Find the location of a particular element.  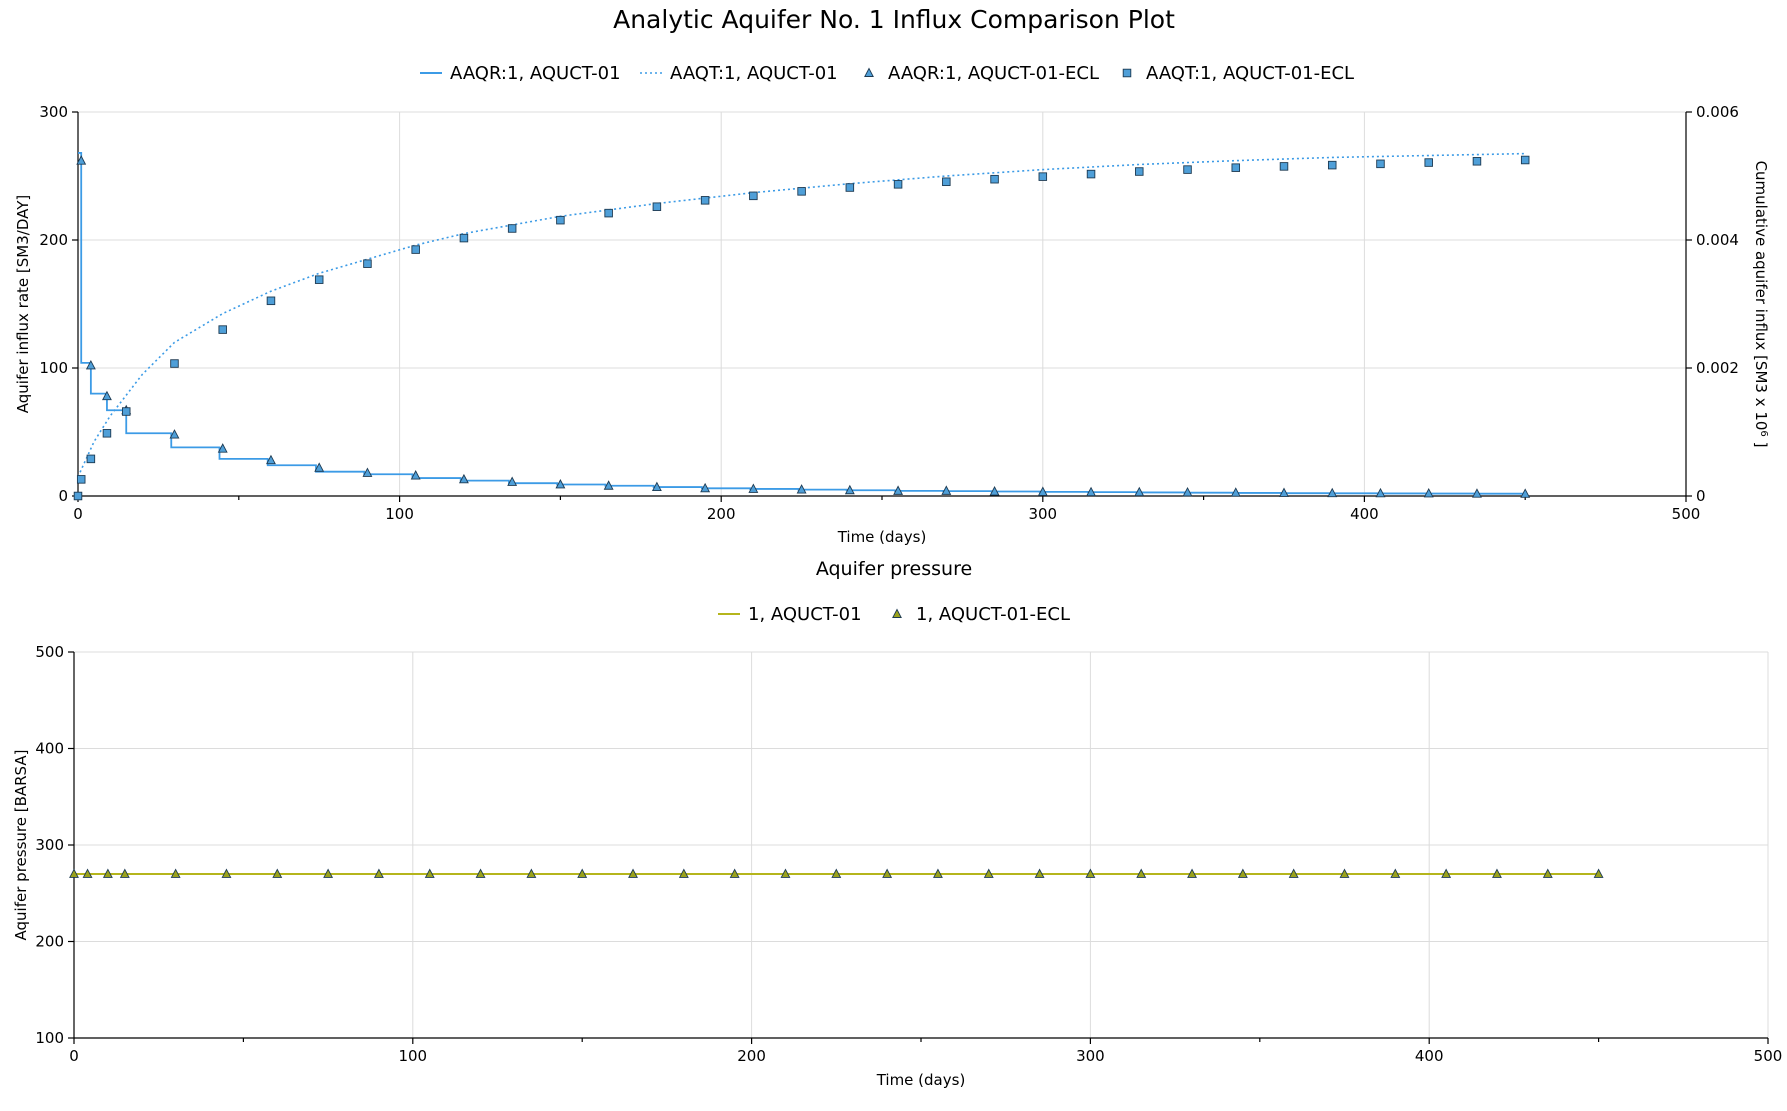

bottom-x-axis-label: Time (days) is located at coordinates (921, 1080).